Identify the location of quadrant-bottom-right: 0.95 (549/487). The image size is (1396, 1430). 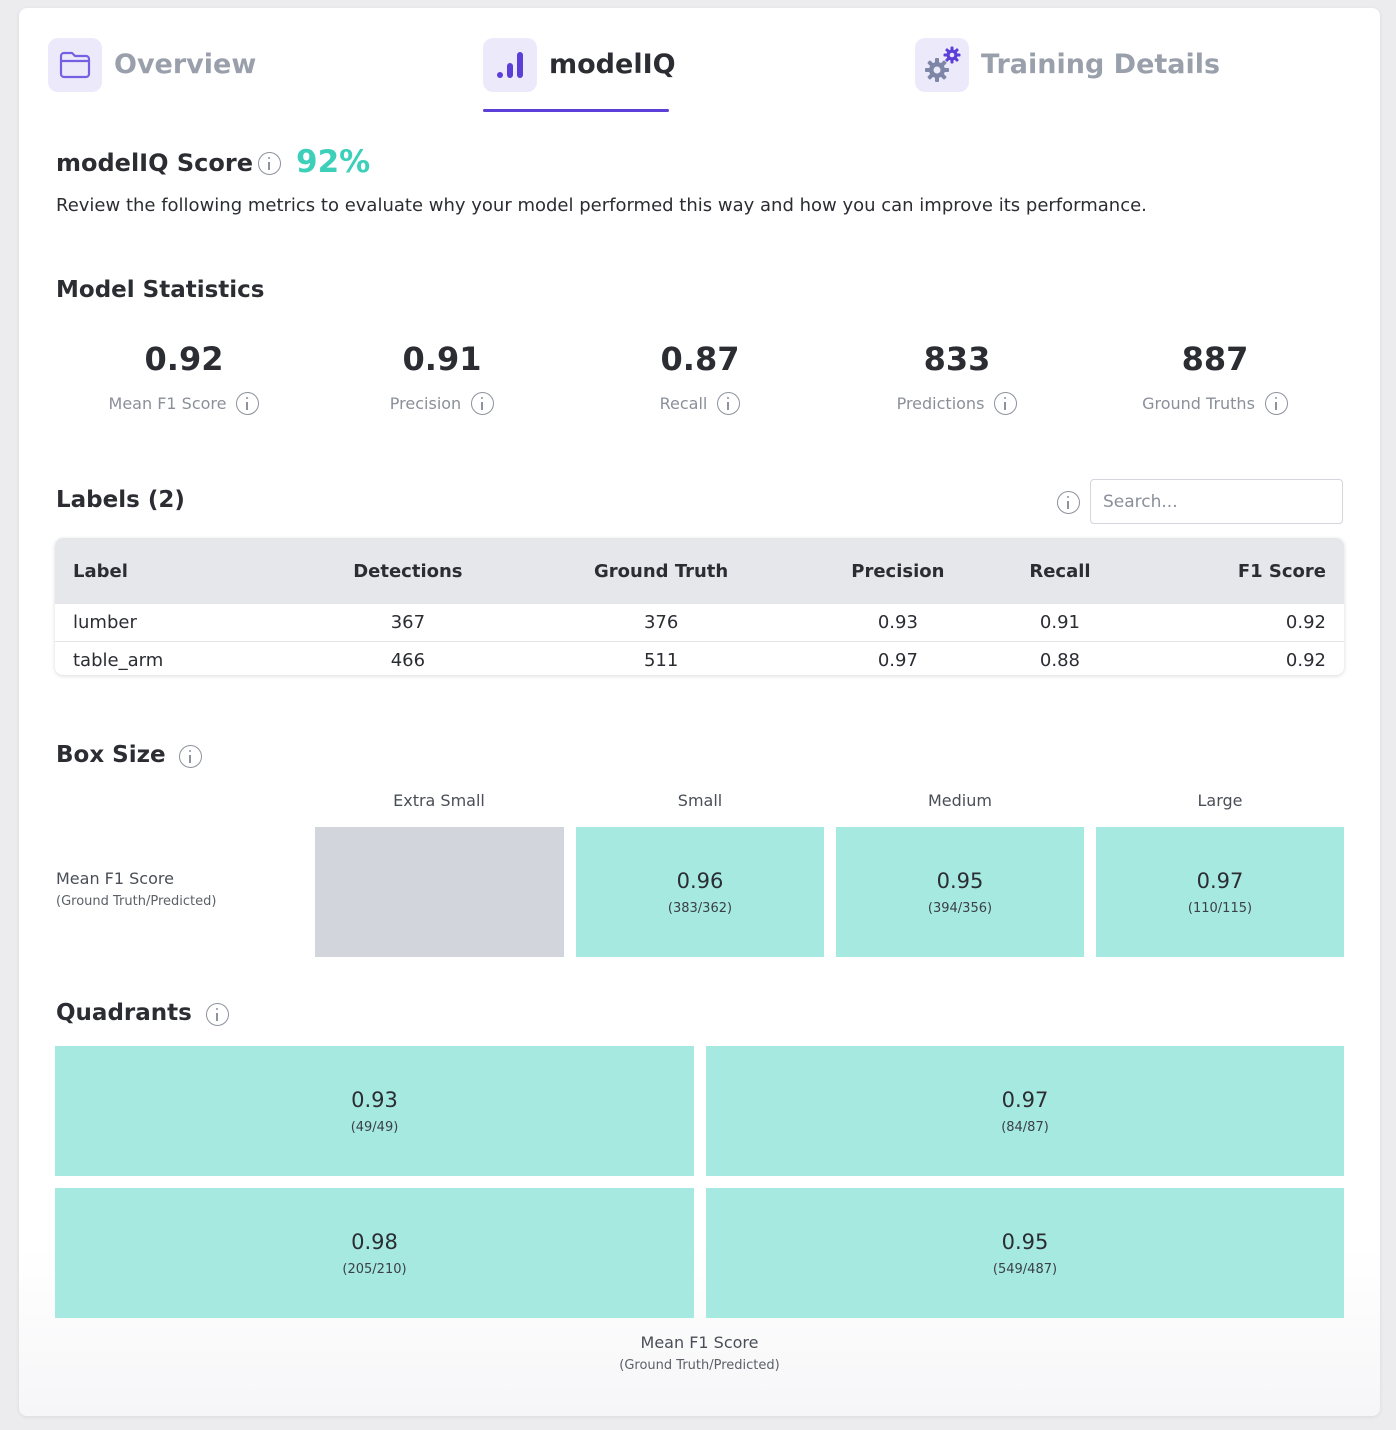
(1025, 1253).